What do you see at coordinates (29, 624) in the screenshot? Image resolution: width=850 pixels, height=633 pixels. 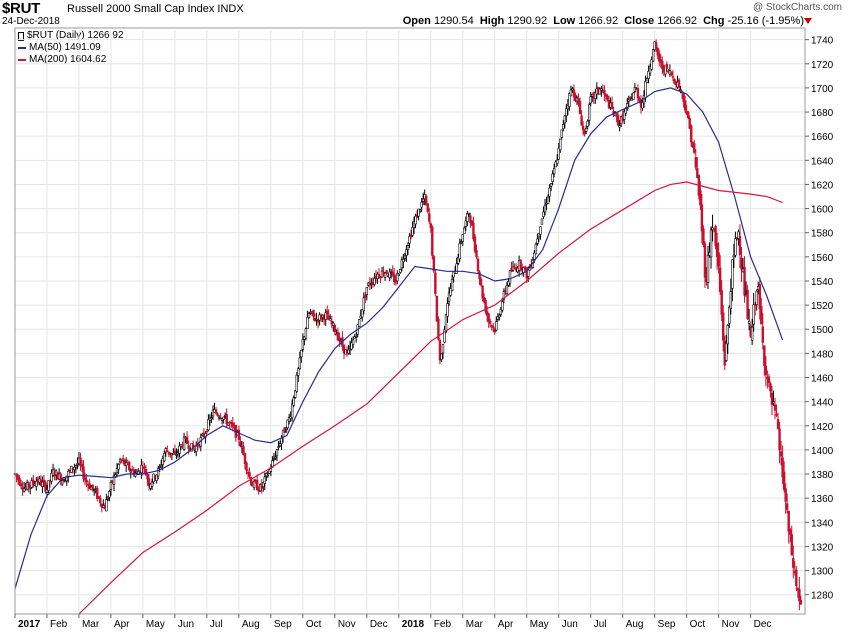 I see `x-tick-label: 2017` at bounding box center [29, 624].